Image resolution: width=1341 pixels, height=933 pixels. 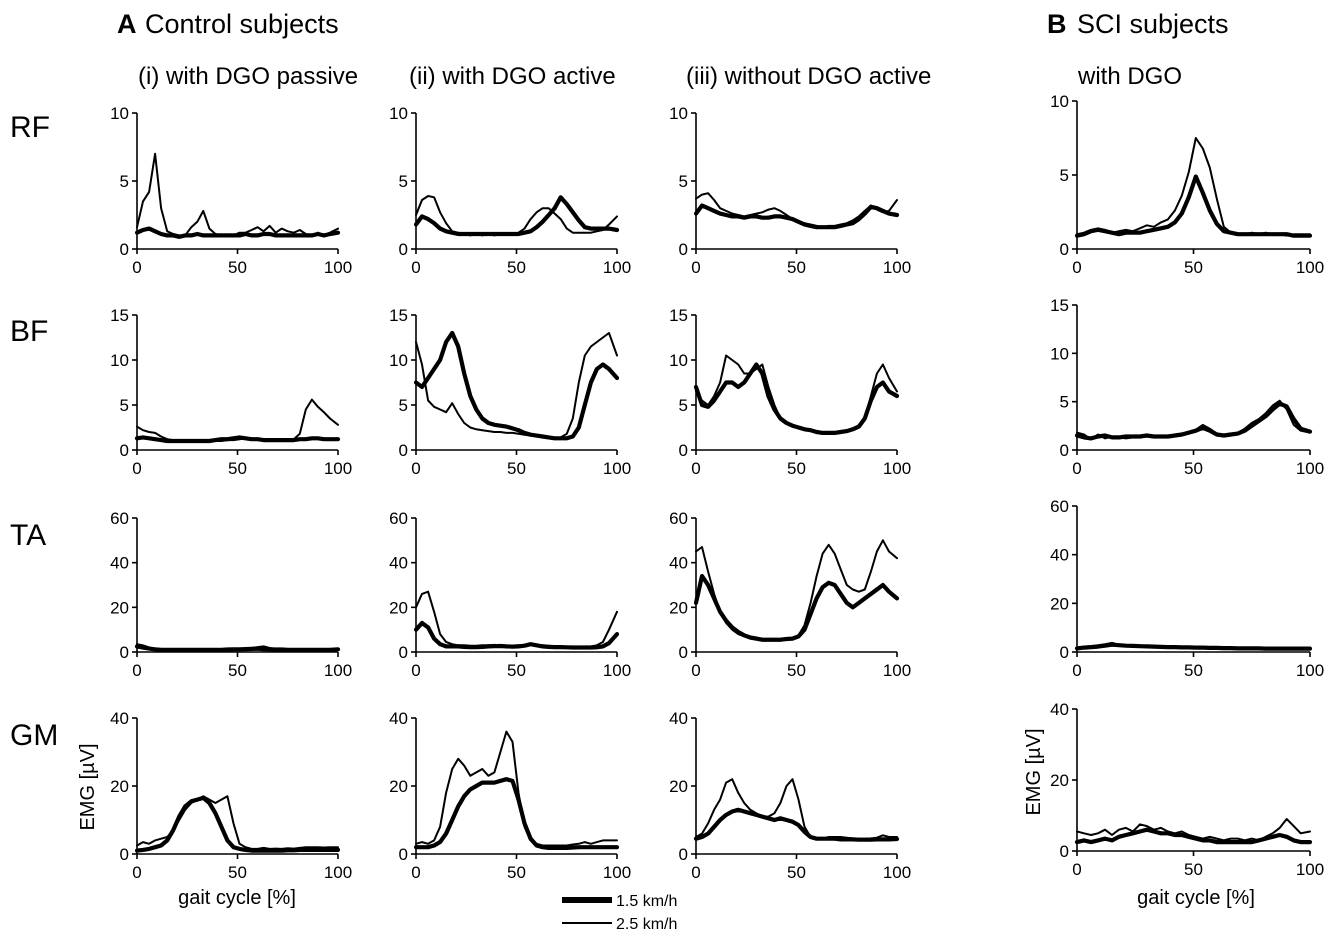 I want to click on panel-b-title: SCI subjects, so click(x=1153, y=24).